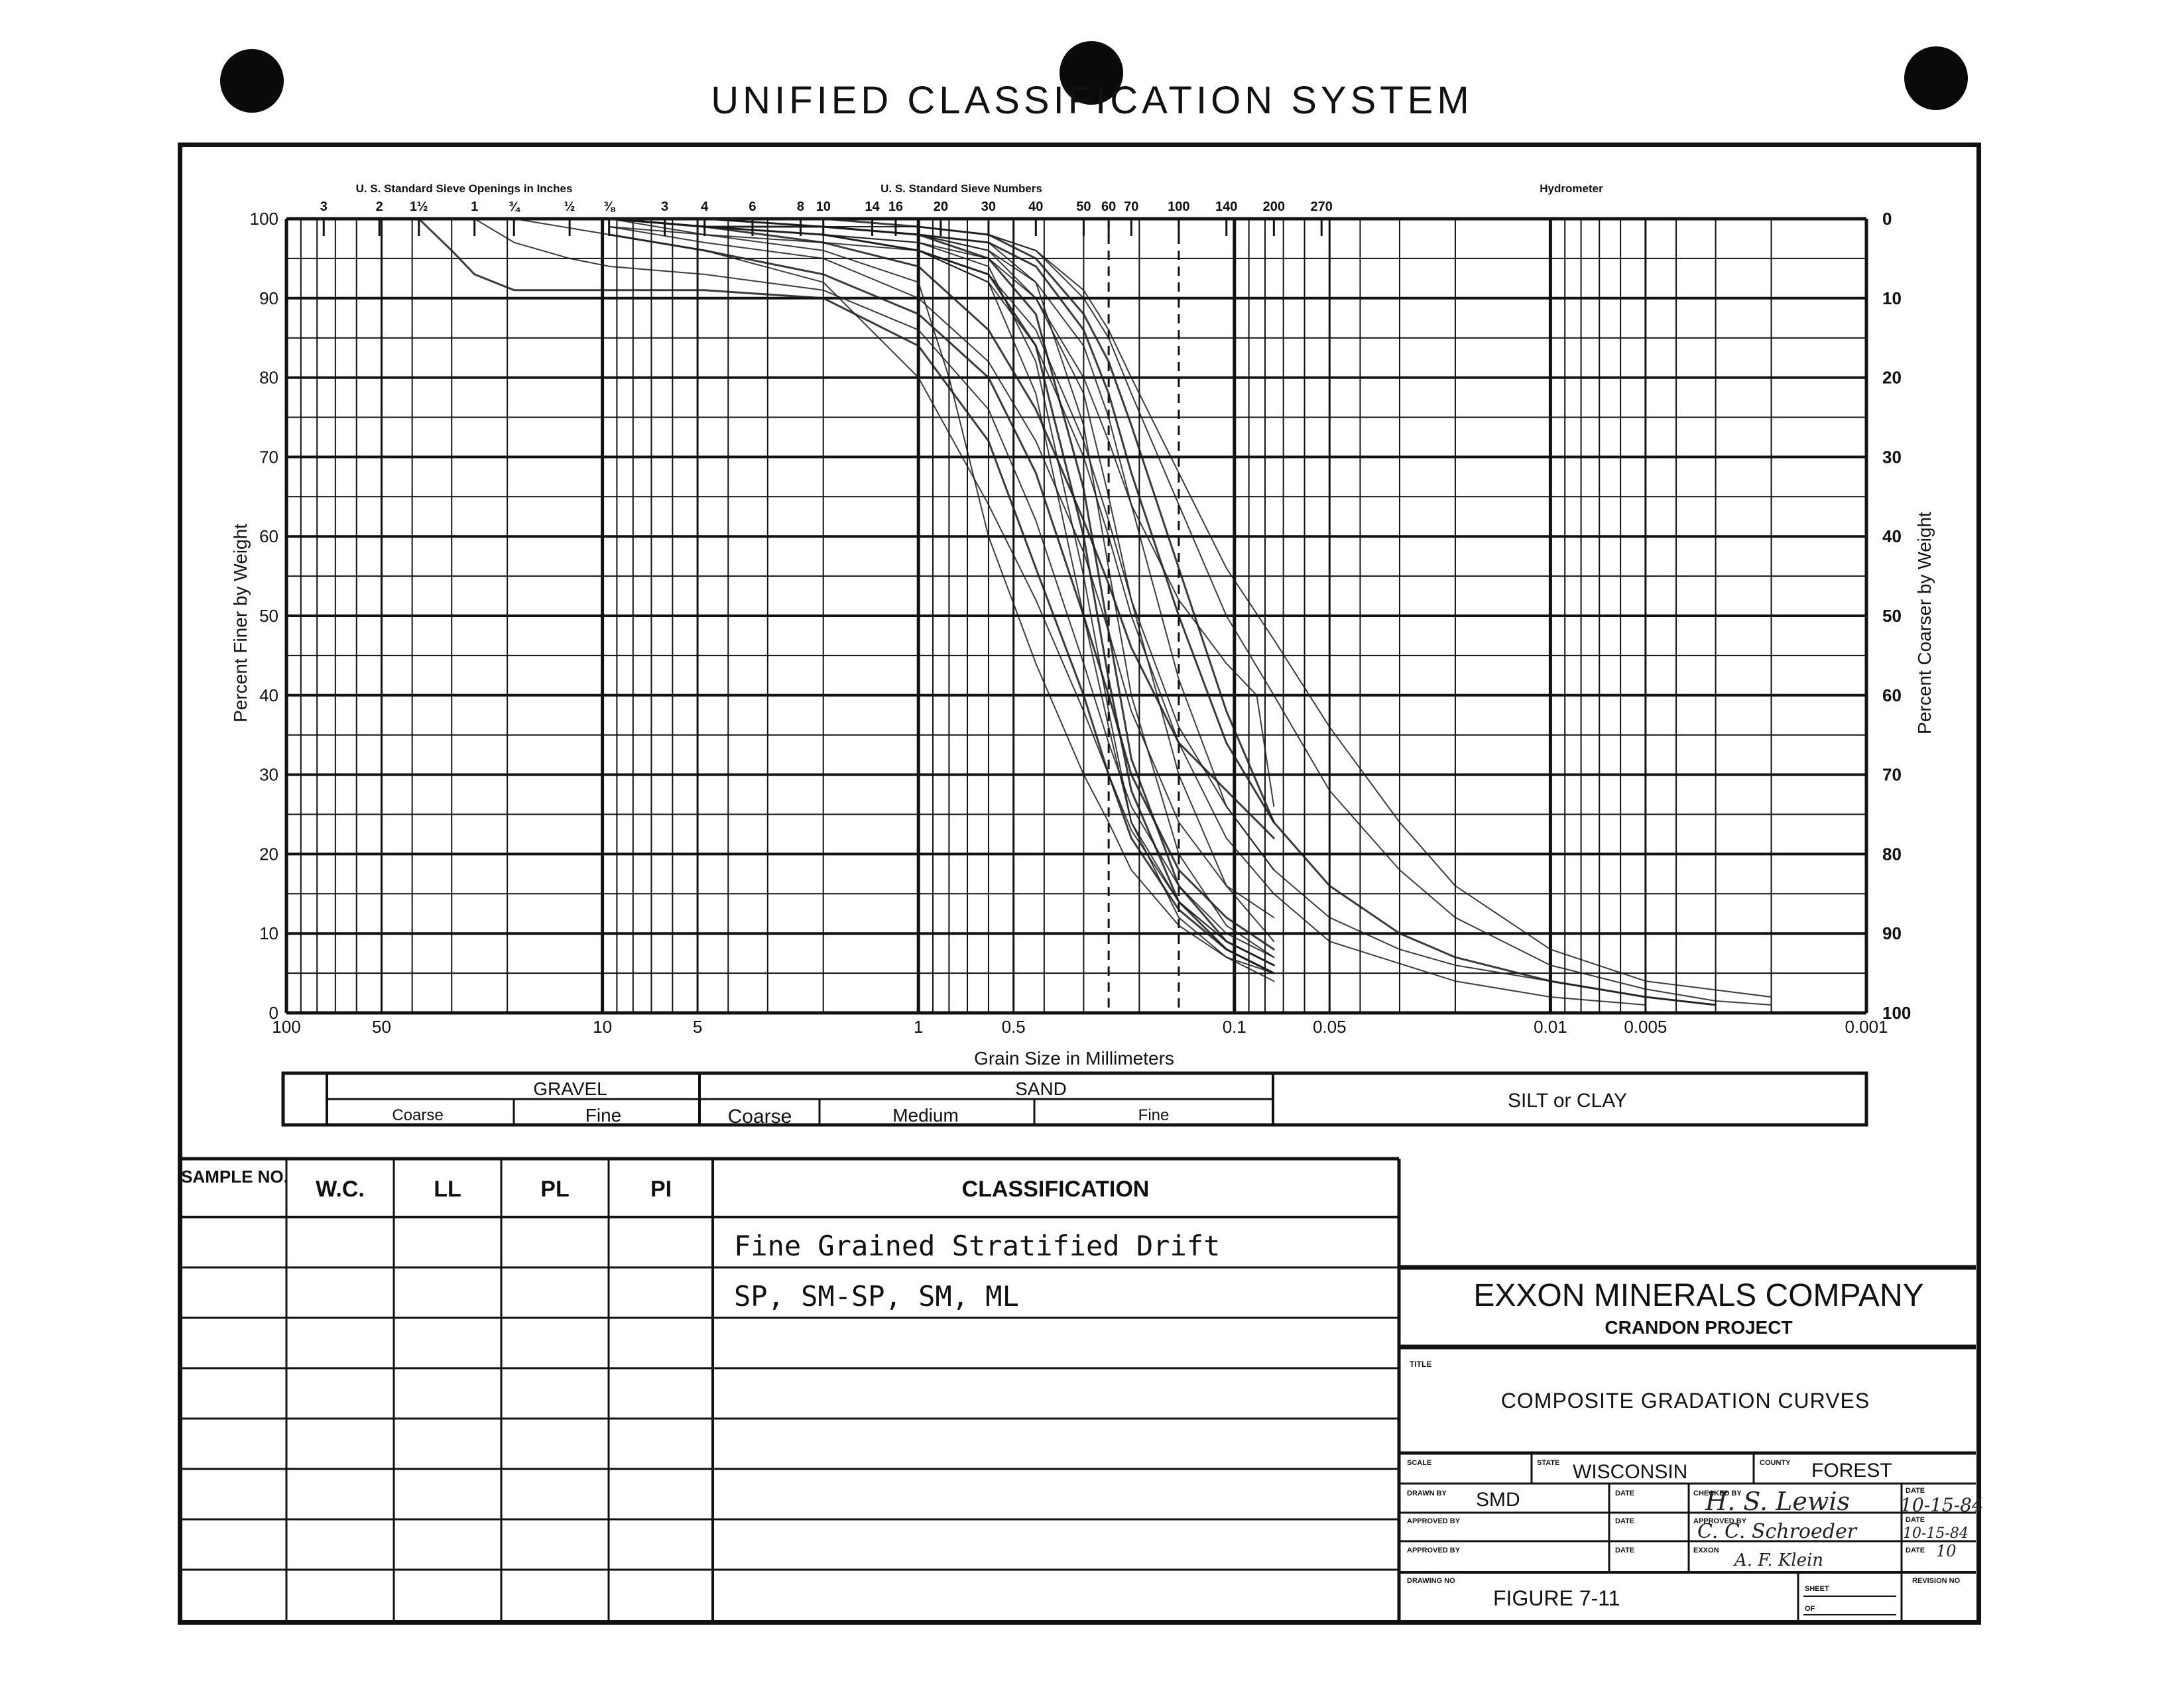 The image size is (2184, 1691). What do you see at coordinates (752, 207) in the screenshot?
I see `sieve-number-label: 6` at bounding box center [752, 207].